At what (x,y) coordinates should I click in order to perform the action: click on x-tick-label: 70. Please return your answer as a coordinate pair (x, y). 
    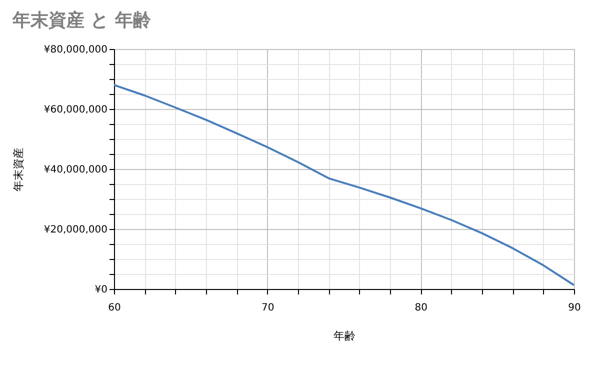
    Looking at the image, I should click on (267, 308).